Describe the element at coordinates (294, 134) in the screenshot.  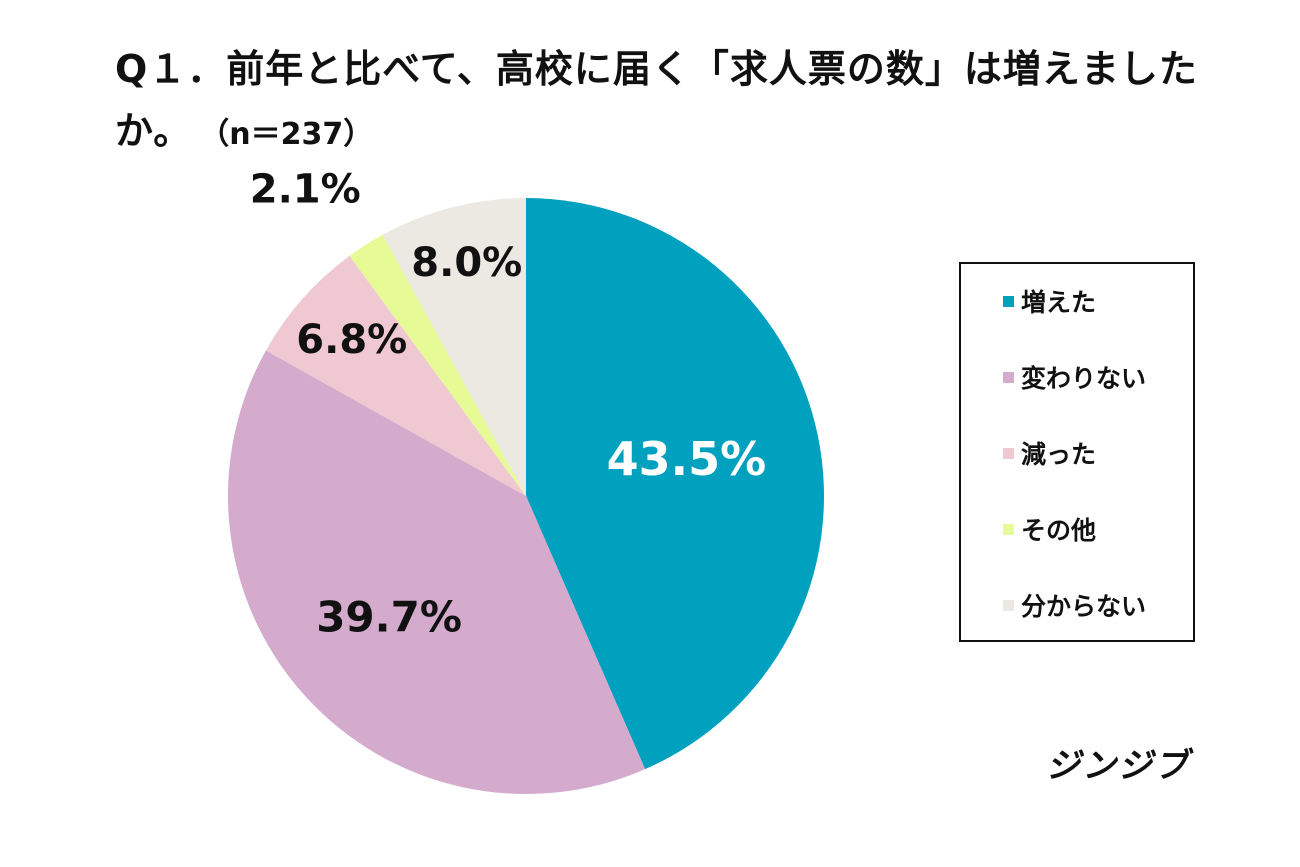
I see `sample-size-label: （n＝237）` at that location.